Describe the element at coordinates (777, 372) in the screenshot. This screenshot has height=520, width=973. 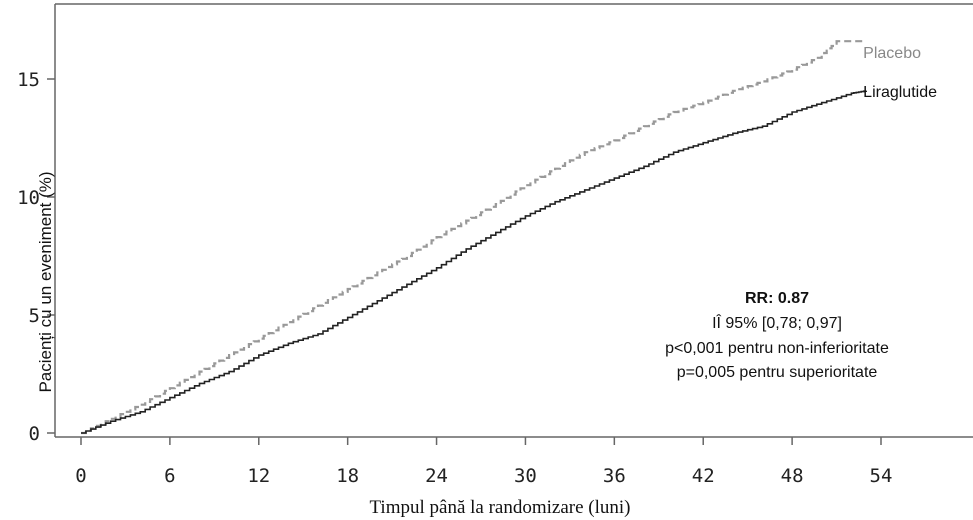
I see `superiority-label: p=0,005 pentru superioritate` at that location.